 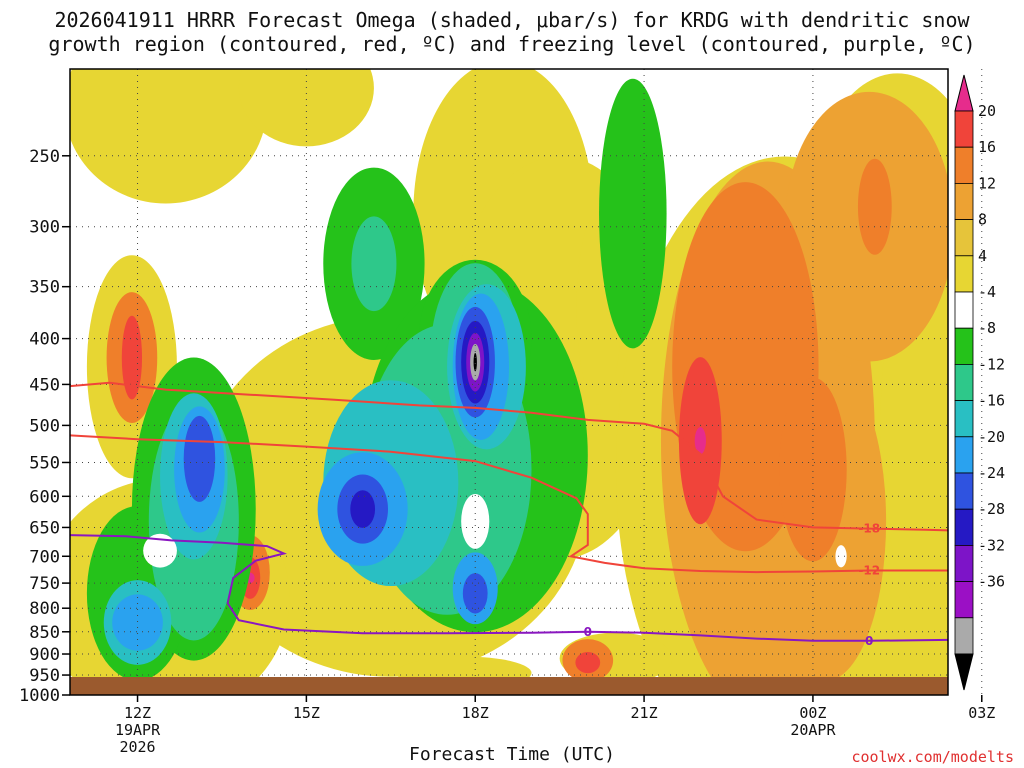 I want to click on x-tick-label-15Z: 15Z, so click(x=306, y=713).